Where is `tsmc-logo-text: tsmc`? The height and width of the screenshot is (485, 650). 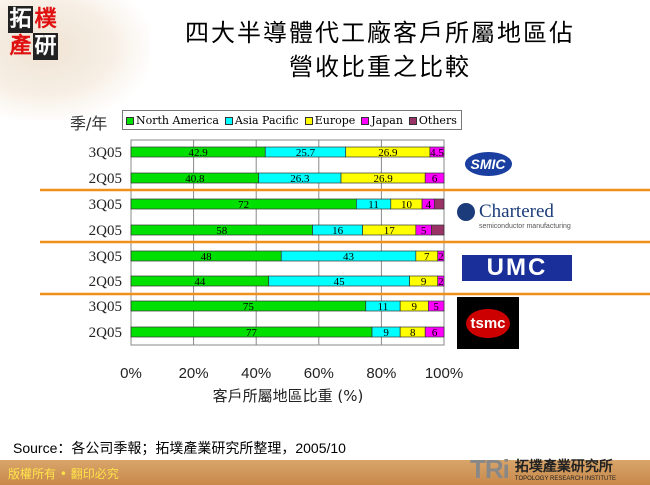
tsmc-logo-text: tsmc is located at coordinates (488, 323).